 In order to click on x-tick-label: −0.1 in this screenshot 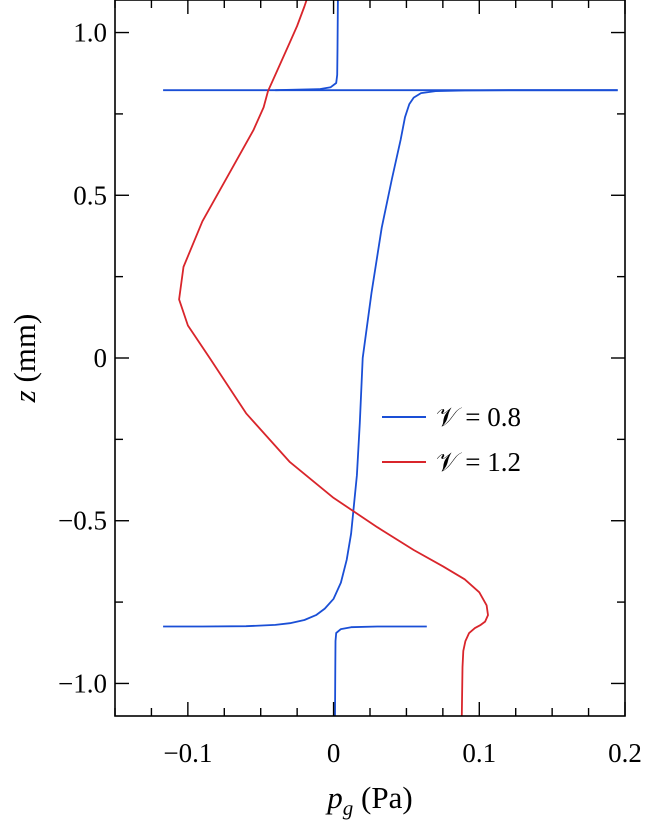, I will do `click(187, 753)`.